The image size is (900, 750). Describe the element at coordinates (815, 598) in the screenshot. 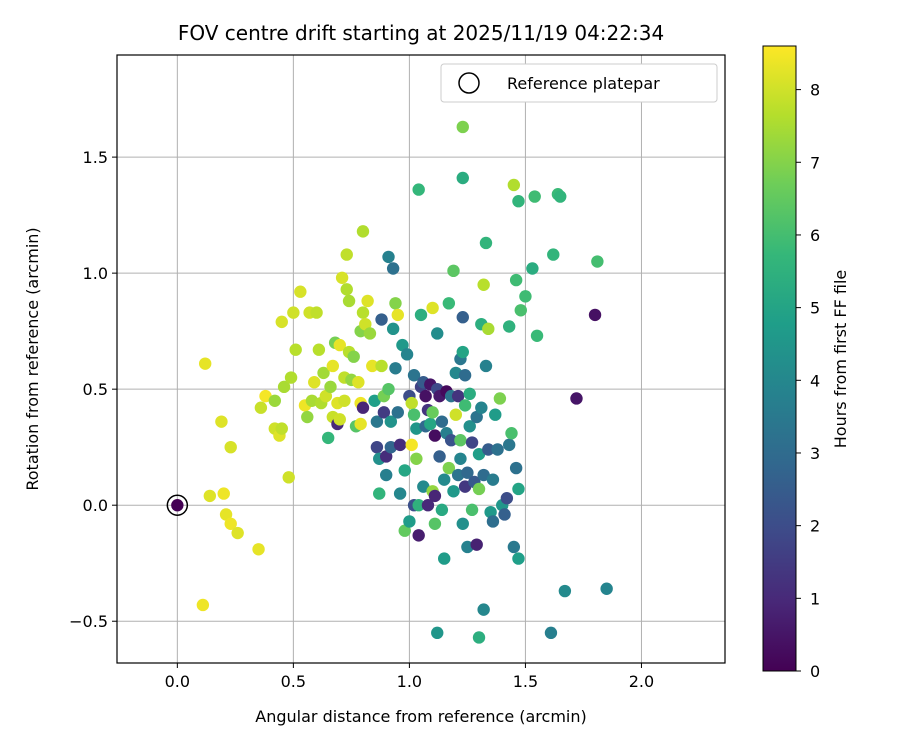

I see `colorbar-tick-label: 1` at that location.